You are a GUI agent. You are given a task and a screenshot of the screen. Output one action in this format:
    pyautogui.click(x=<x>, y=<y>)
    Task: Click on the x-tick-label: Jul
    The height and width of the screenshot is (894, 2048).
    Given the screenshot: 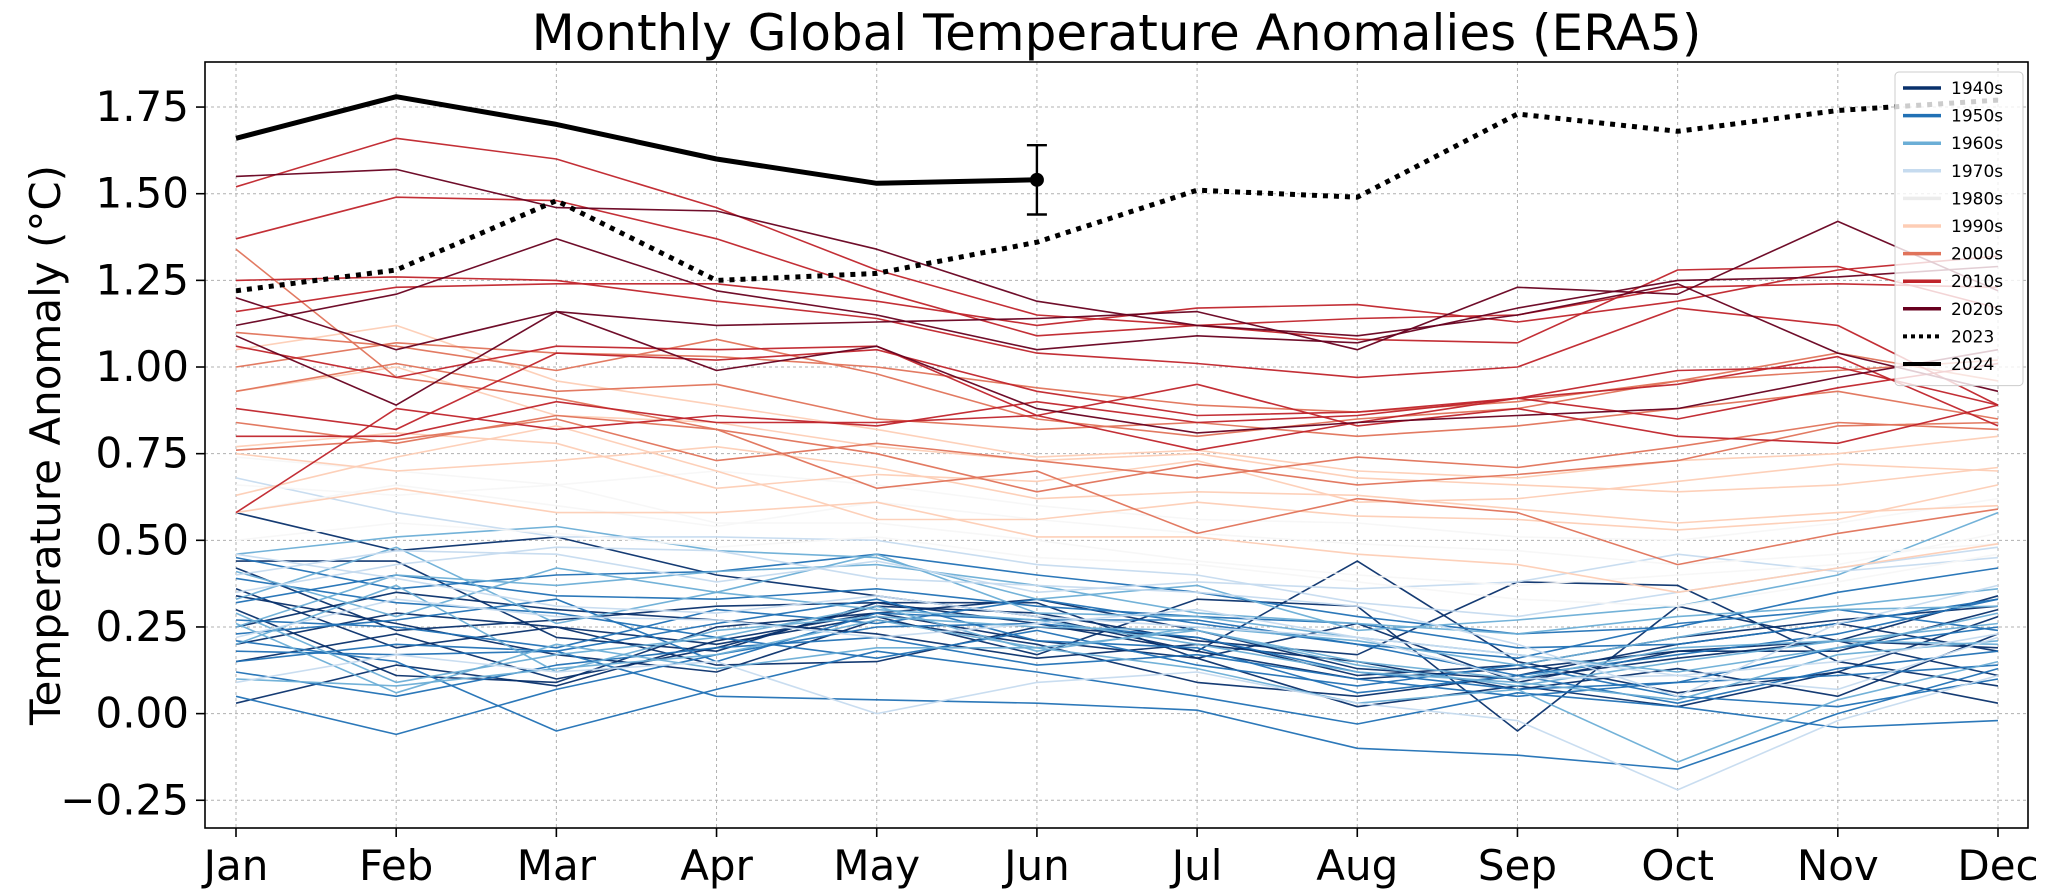 What is the action you would take?
    pyautogui.click(x=1196, y=865)
    